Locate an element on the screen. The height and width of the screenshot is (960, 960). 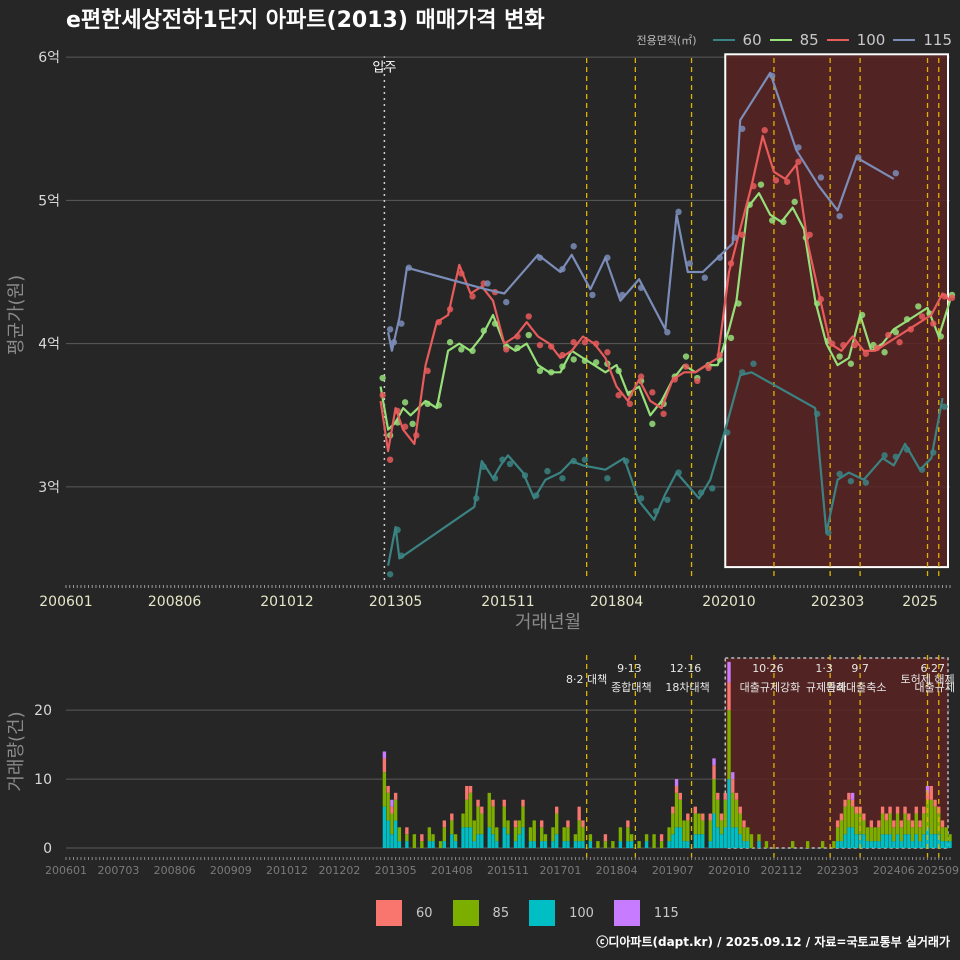
legend-item-60: 60 is located at coordinates (737, 40).